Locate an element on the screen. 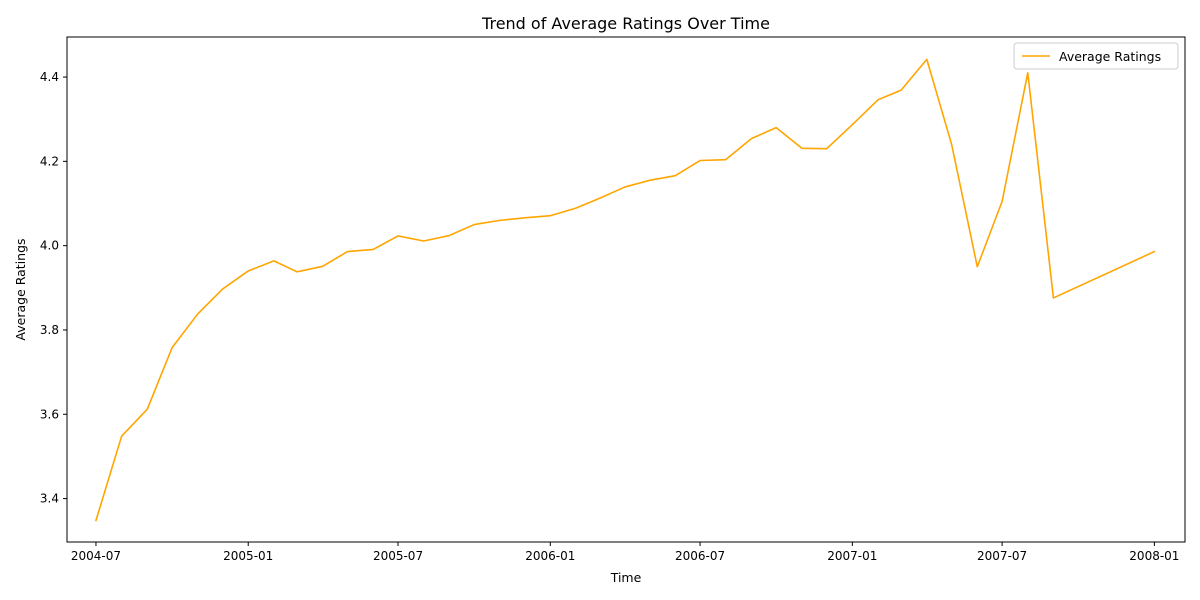  y-tick-label: 4.4 is located at coordinates (49, 77).